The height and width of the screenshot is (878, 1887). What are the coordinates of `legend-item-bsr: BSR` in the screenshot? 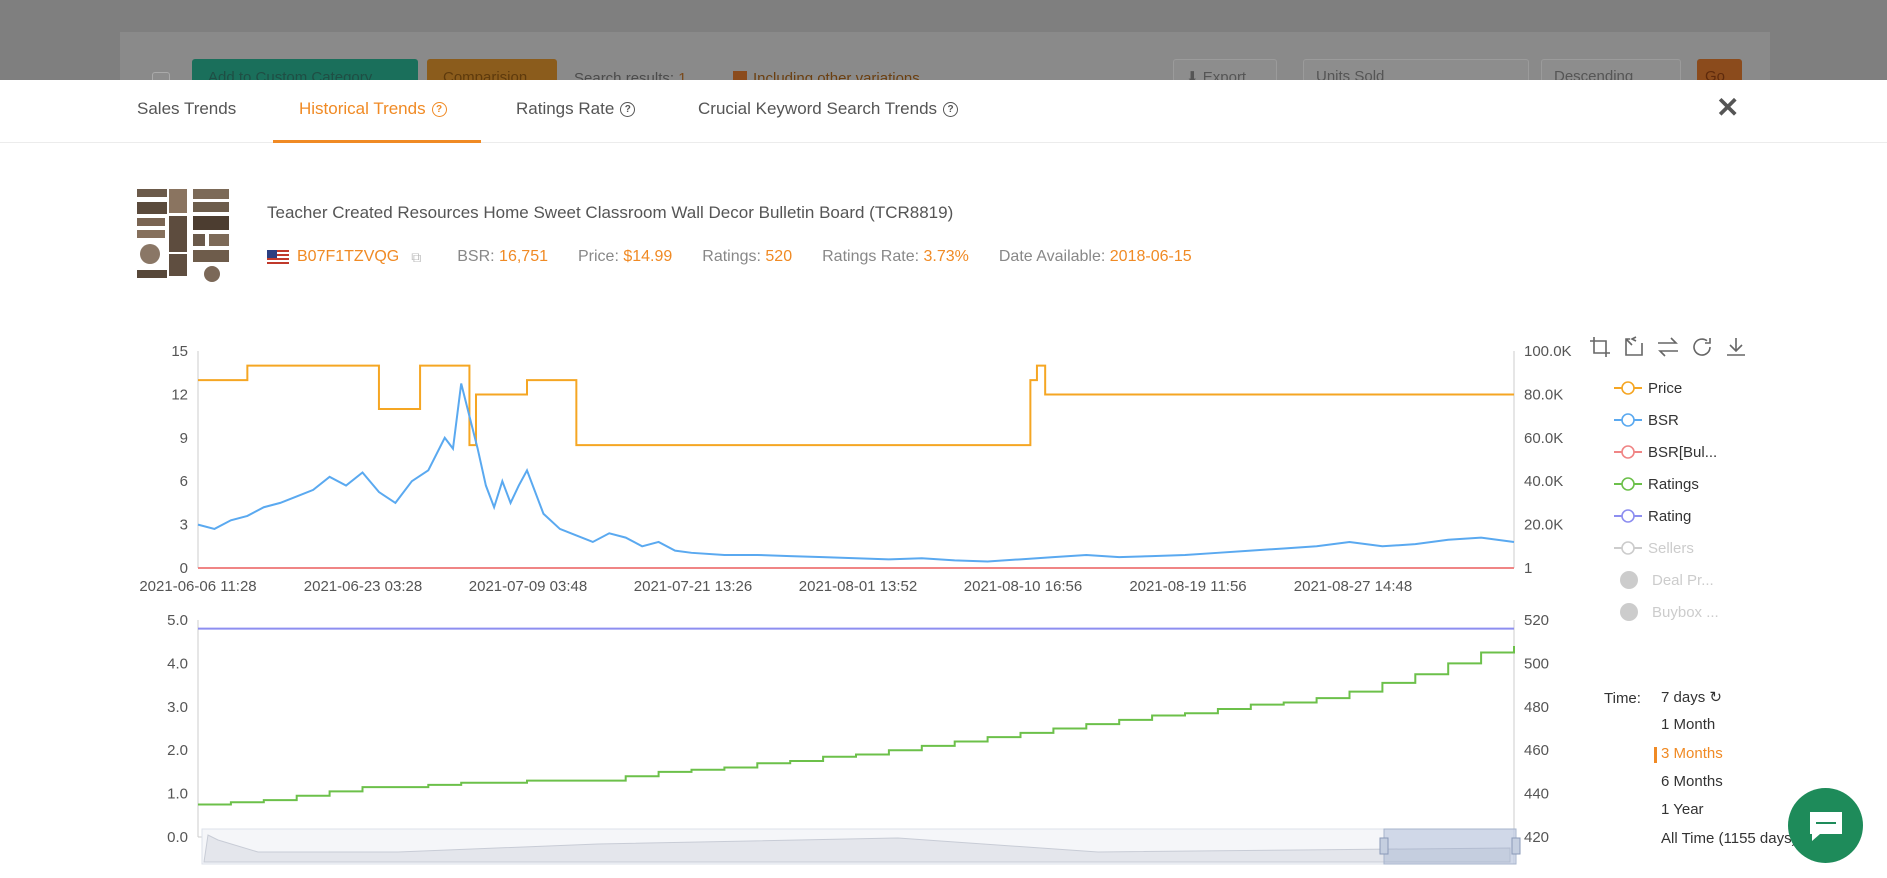 It's located at (1666, 420).